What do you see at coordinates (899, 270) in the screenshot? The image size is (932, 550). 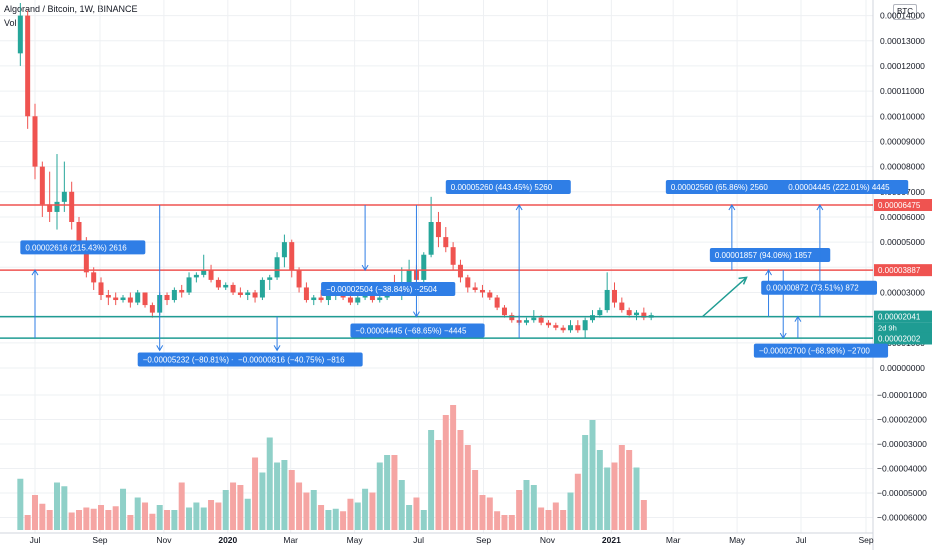 I see `level-0.00003887-badge-label: 0.00003887` at bounding box center [899, 270].